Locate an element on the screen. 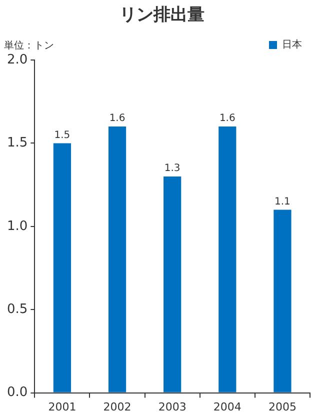 The height and width of the screenshot is (417, 324). data-label: 1.5 is located at coordinates (62, 135).